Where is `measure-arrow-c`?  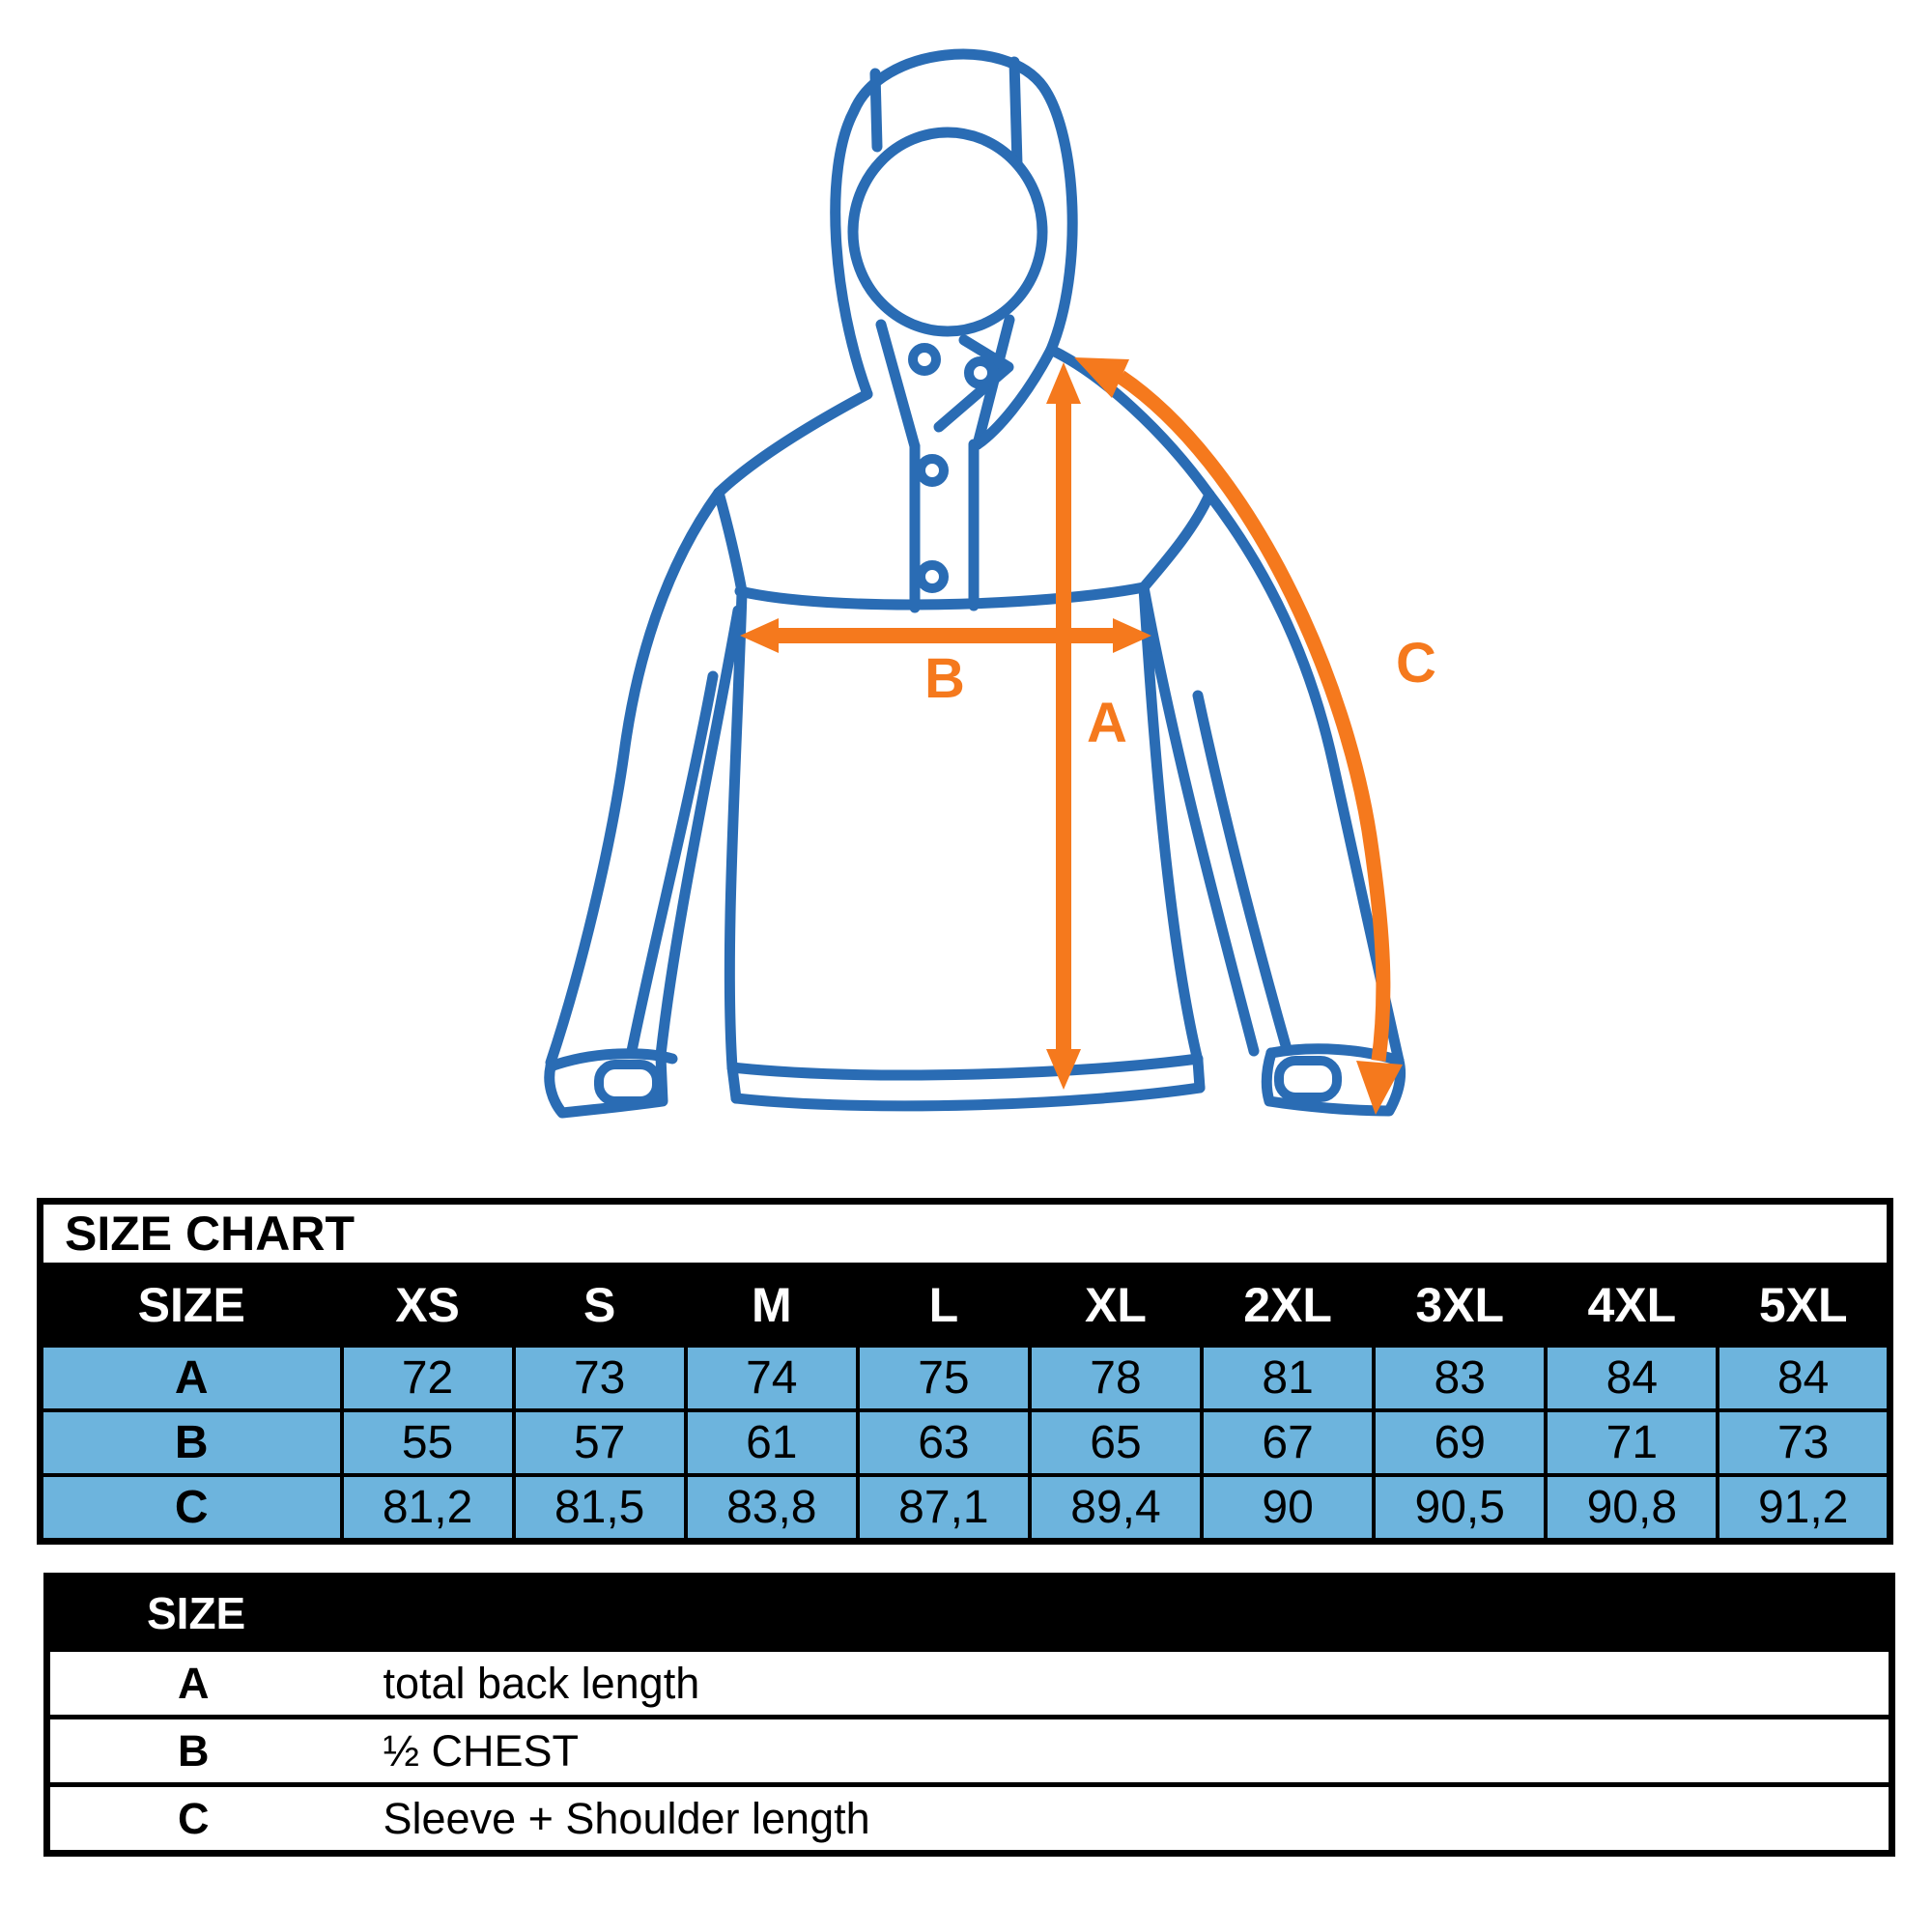 measure-arrow-c is located at coordinates (1253, 716).